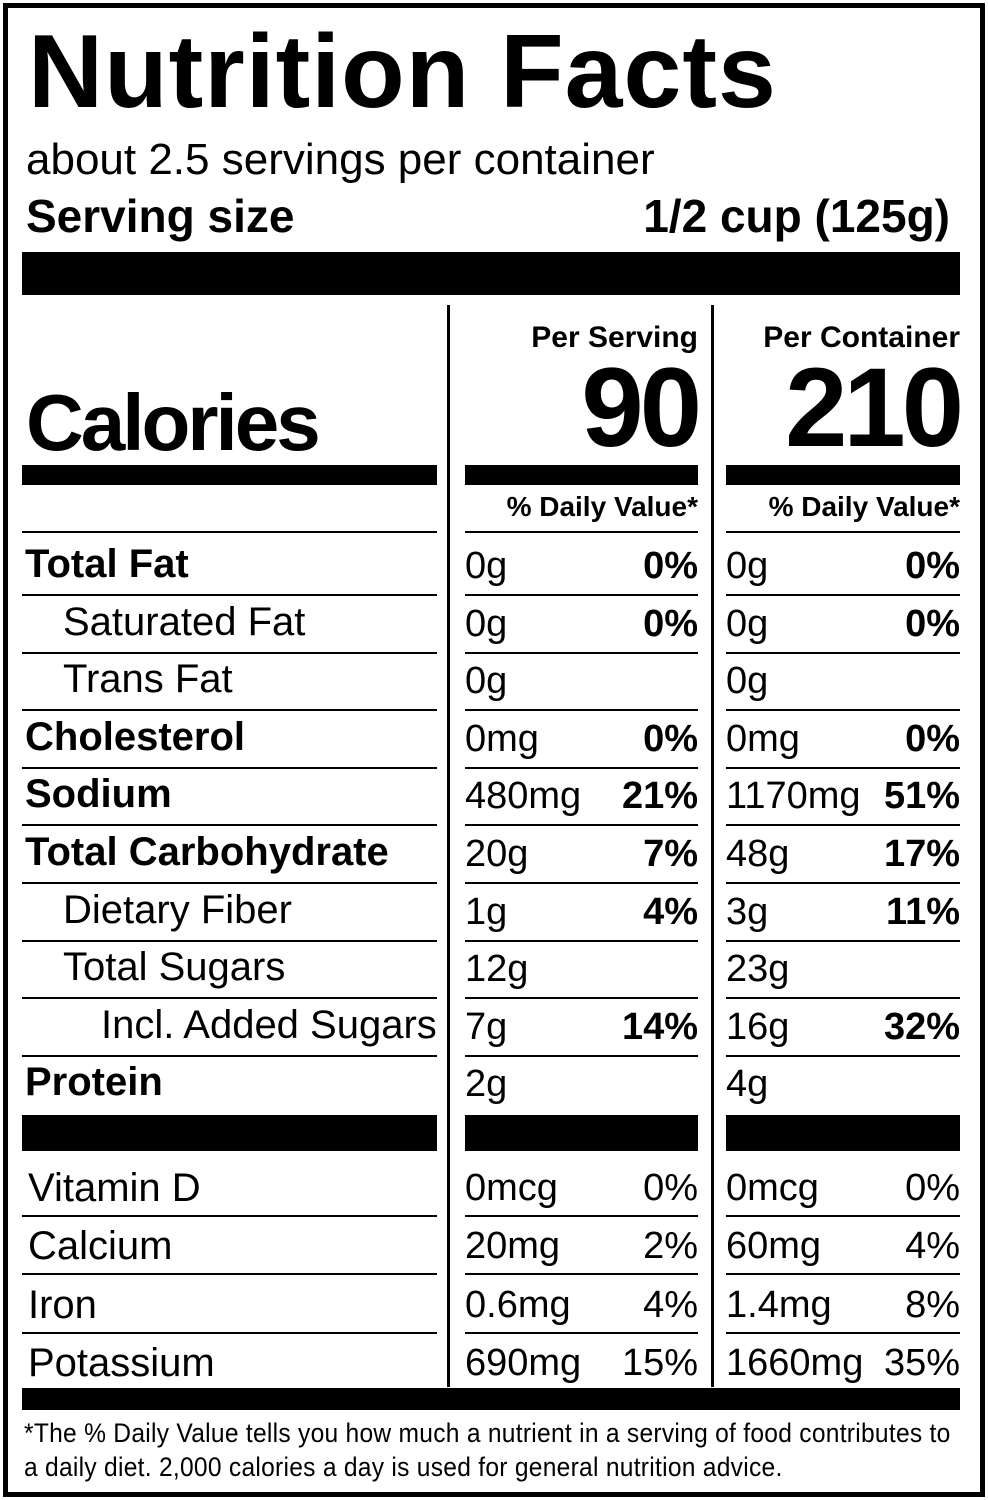 The width and height of the screenshot is (988, 1500). What do you see at coordinates (659, 796) in the screenshot?
I see `nutrient-daily-value: 21%` at bounding box center [659, 796].